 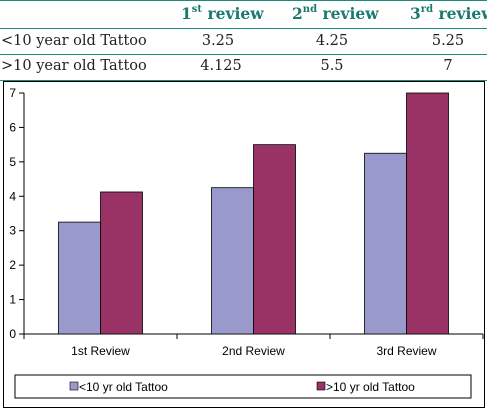 What do you see at coordinates (448, 41) in the screenshot?
I see `cell-under-10-3rd: 5.25` at bounding box center [448, 41].